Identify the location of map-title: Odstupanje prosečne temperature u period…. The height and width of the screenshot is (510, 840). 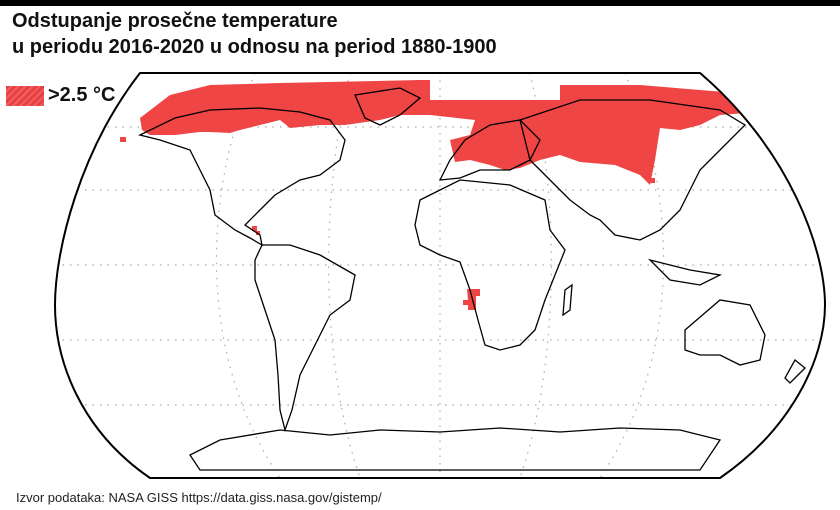
(254, 34).